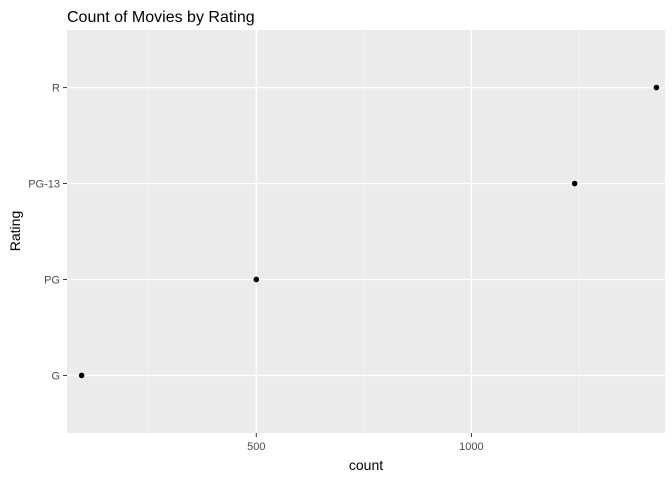  What do you see at coordinates (55, 376) in the screenshot?
I see `y-tick-label-g: G` at bounding box center [55, 376].